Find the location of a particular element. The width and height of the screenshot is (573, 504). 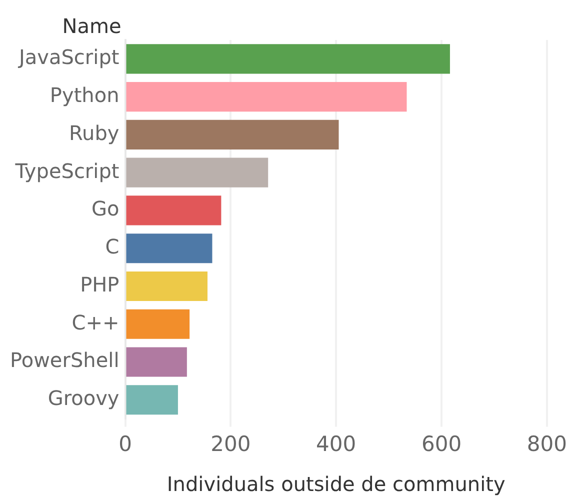

y-tick-label: C is located at coordinates (112, 246).